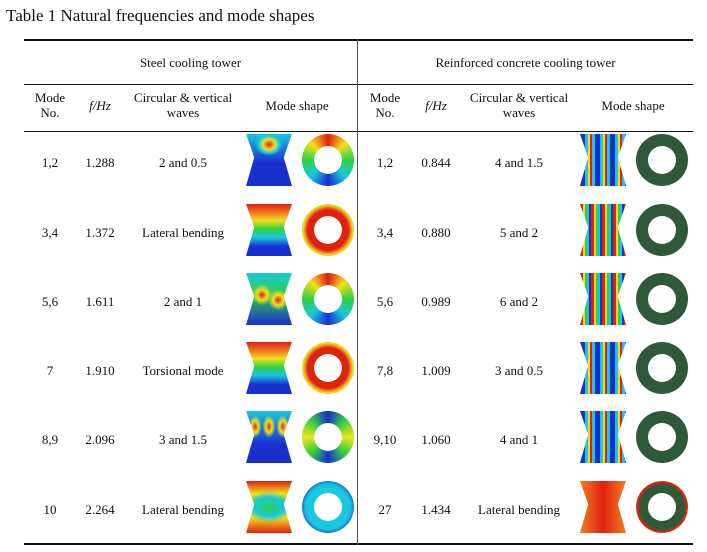 This screenshot has width=707, height=552. What do you see at coordinates (385, 232) in the screenshot?
I see `concrete-mode-no: 3,4` at bounding box center [385, 232].